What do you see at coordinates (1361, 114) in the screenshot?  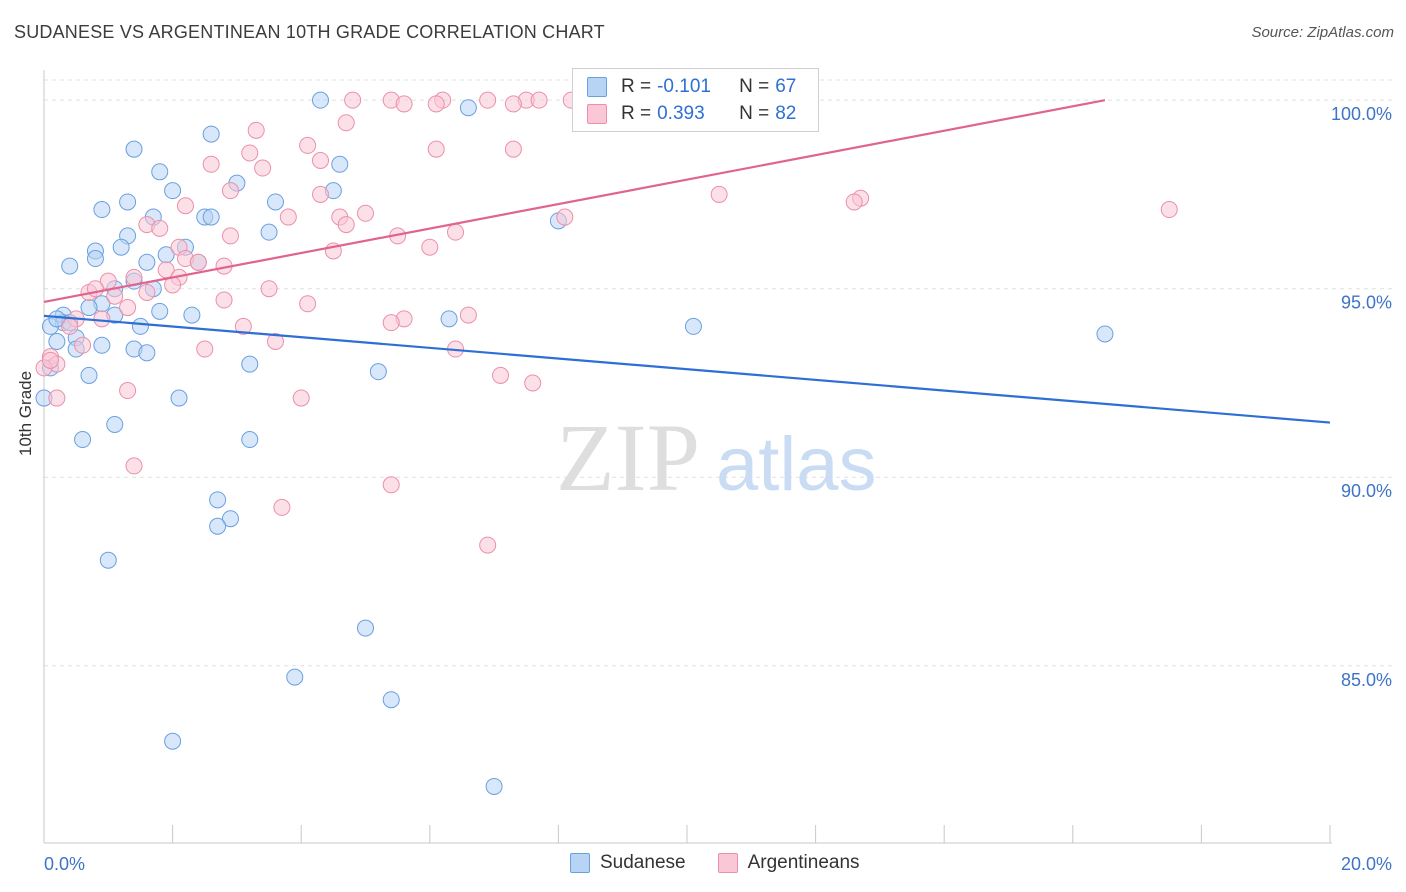 I see `y-tick-label: 100.0%` at bounding box center [1361, 114].